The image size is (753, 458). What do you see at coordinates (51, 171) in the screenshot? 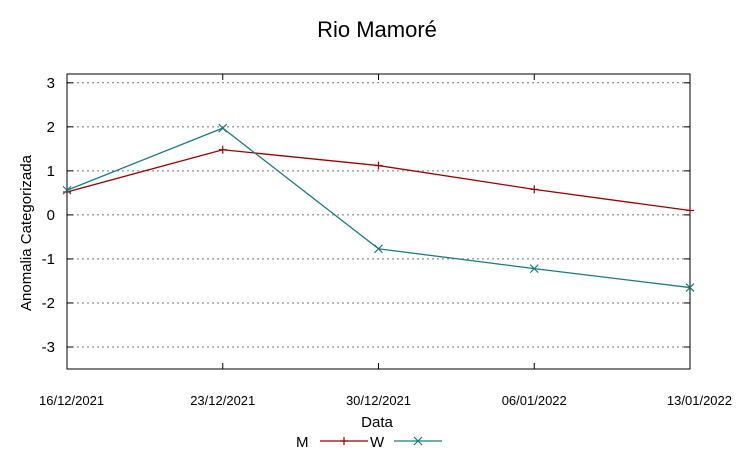
I see `y-tick-label: 1` at bounding box center [51, 171].